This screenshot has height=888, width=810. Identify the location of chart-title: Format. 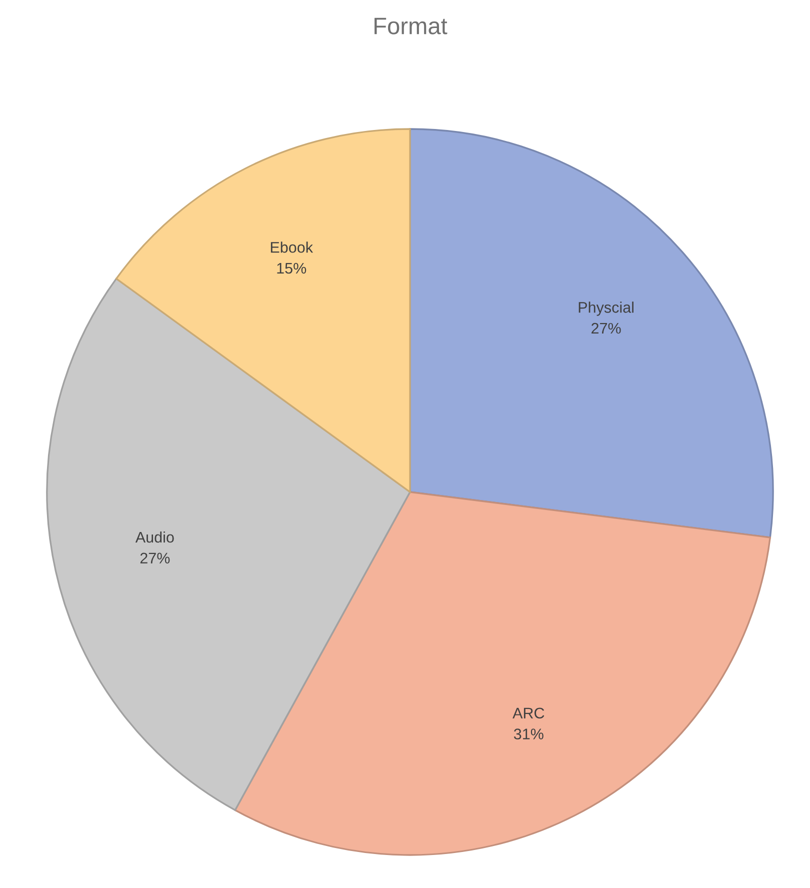
(411, 26).